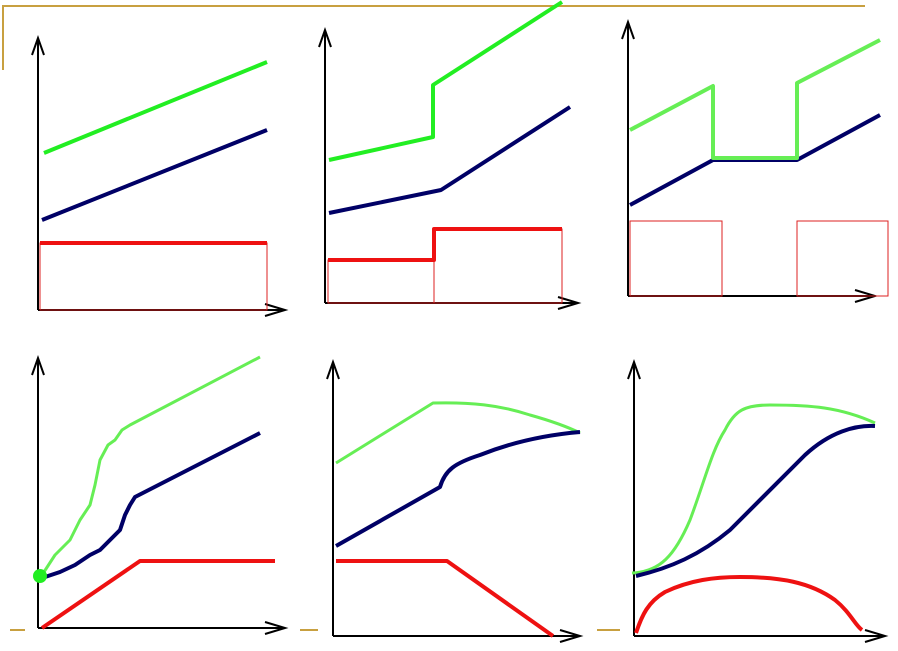 The height and width of the screenshot is (651, 898). I want to click on frame-border, so click(433, 37).